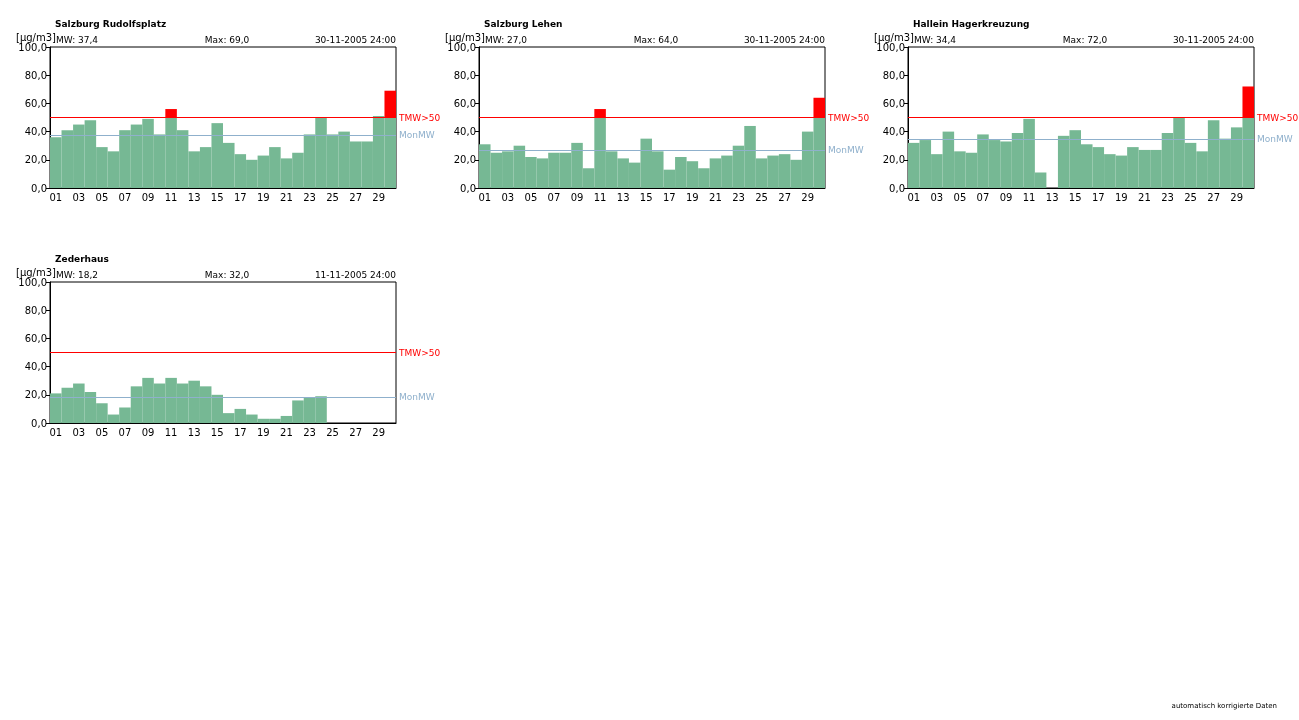  I want to click on text: Max: 69,0, so click(227, 39).